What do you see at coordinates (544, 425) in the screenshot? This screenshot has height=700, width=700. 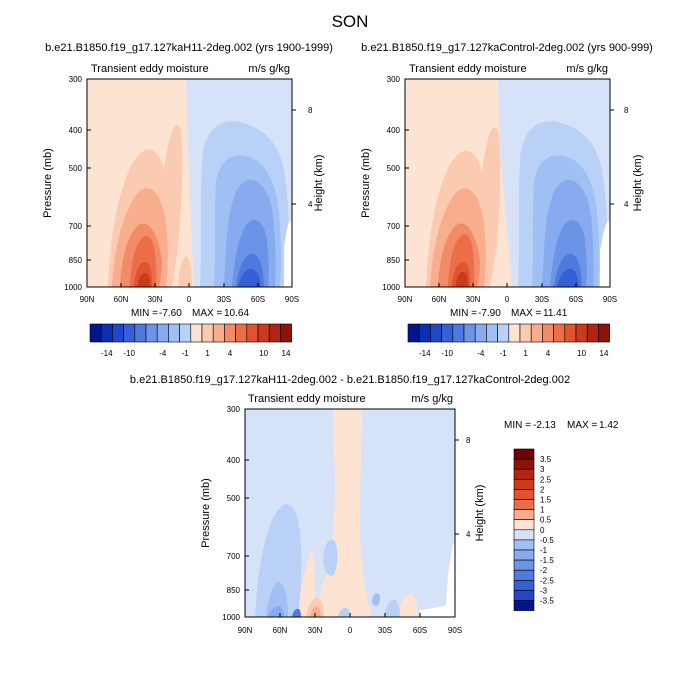 I see `min-value: -2.13` at bounding box center [544, 425].